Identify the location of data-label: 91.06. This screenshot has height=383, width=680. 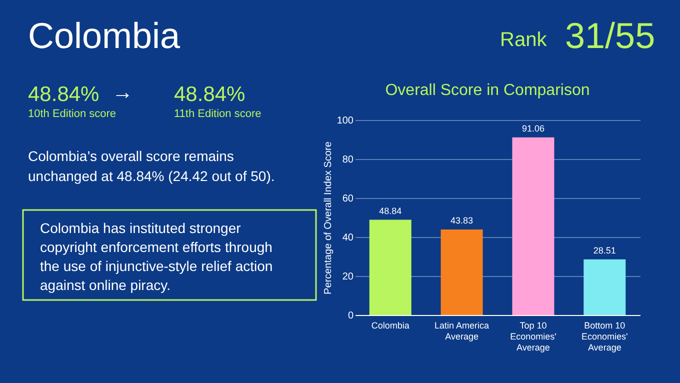
(533, 128).